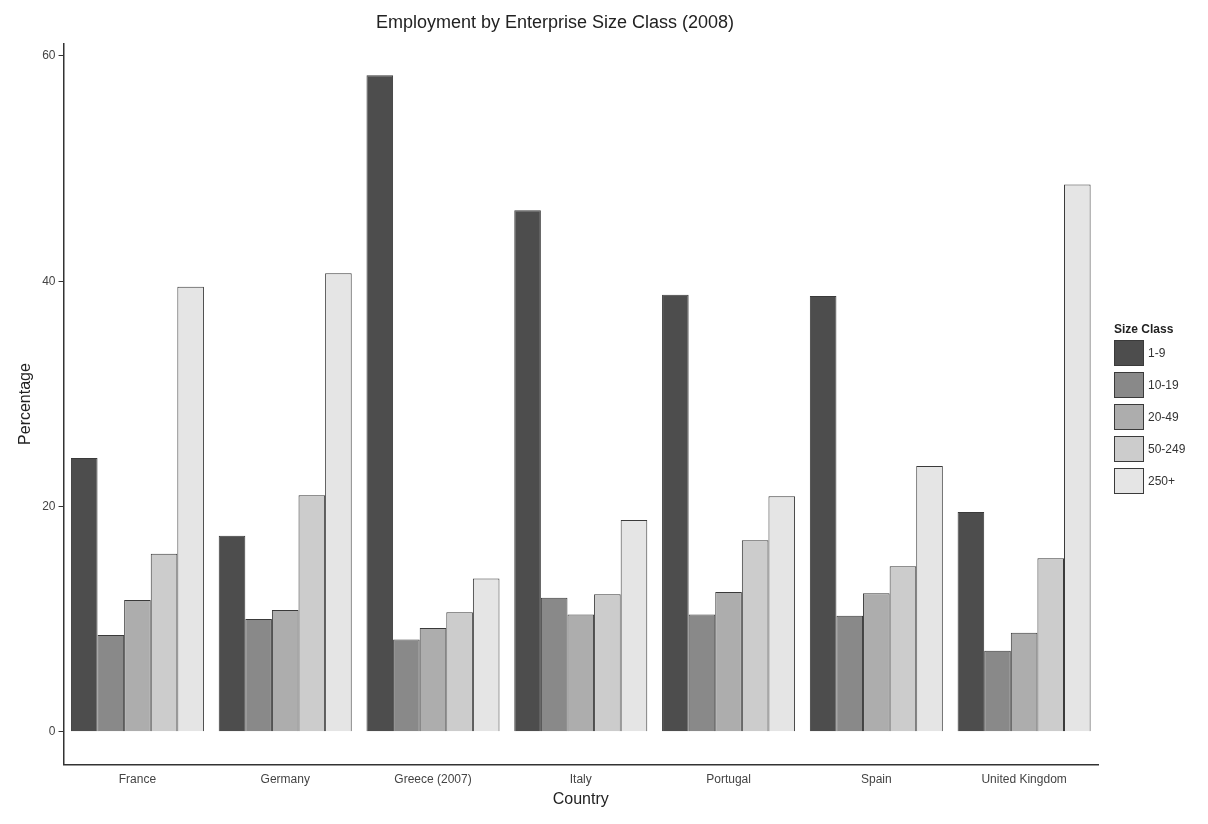 Image resolution: width=1208 pixels, height=824 pixels. Describe the element at coordinates (49, 505) in the screenshot. I see `y-tick-label: 20` at that location.